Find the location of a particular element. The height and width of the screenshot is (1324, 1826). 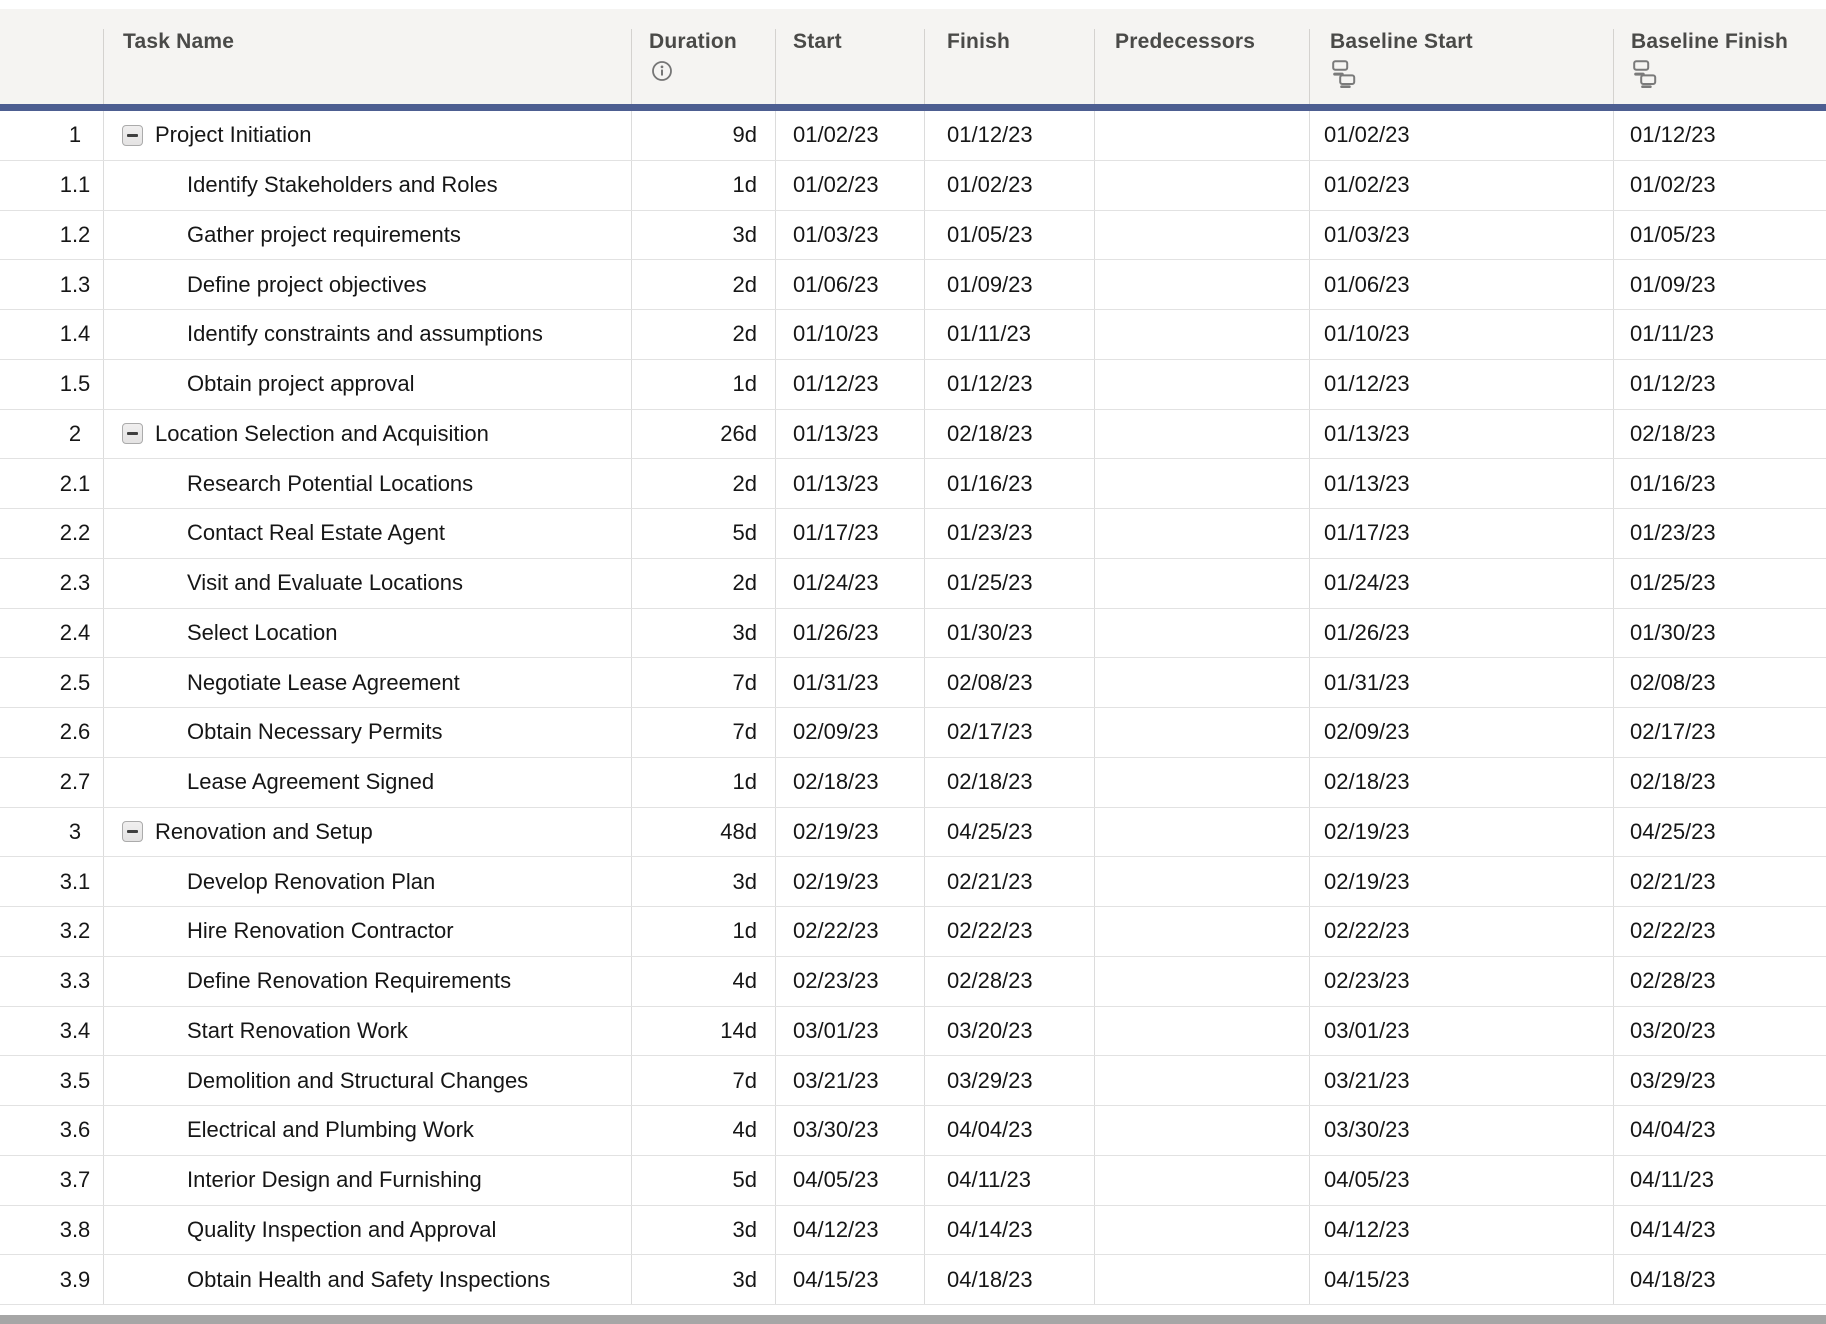

row-number-cell: 3.5 is located at coordinates (52, 1080).